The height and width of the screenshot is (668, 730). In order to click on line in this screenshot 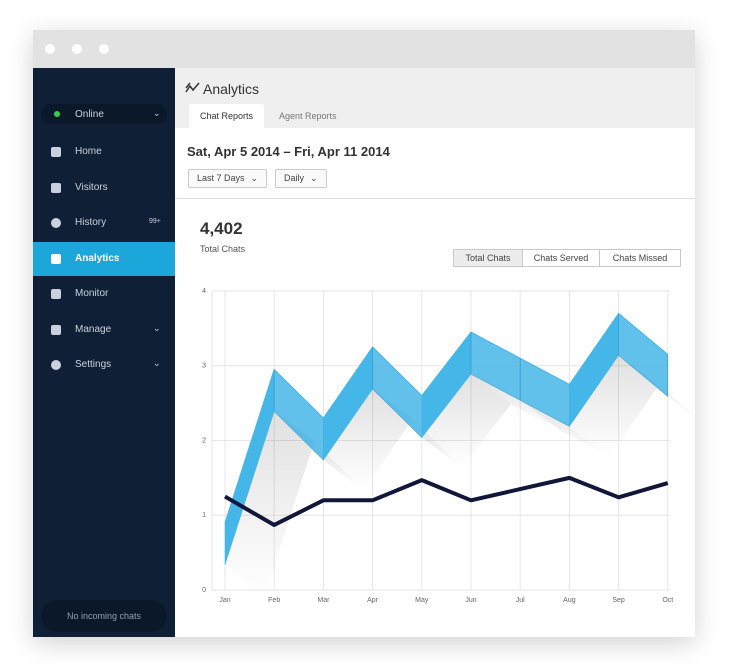, I will do `click(446, 501)`.